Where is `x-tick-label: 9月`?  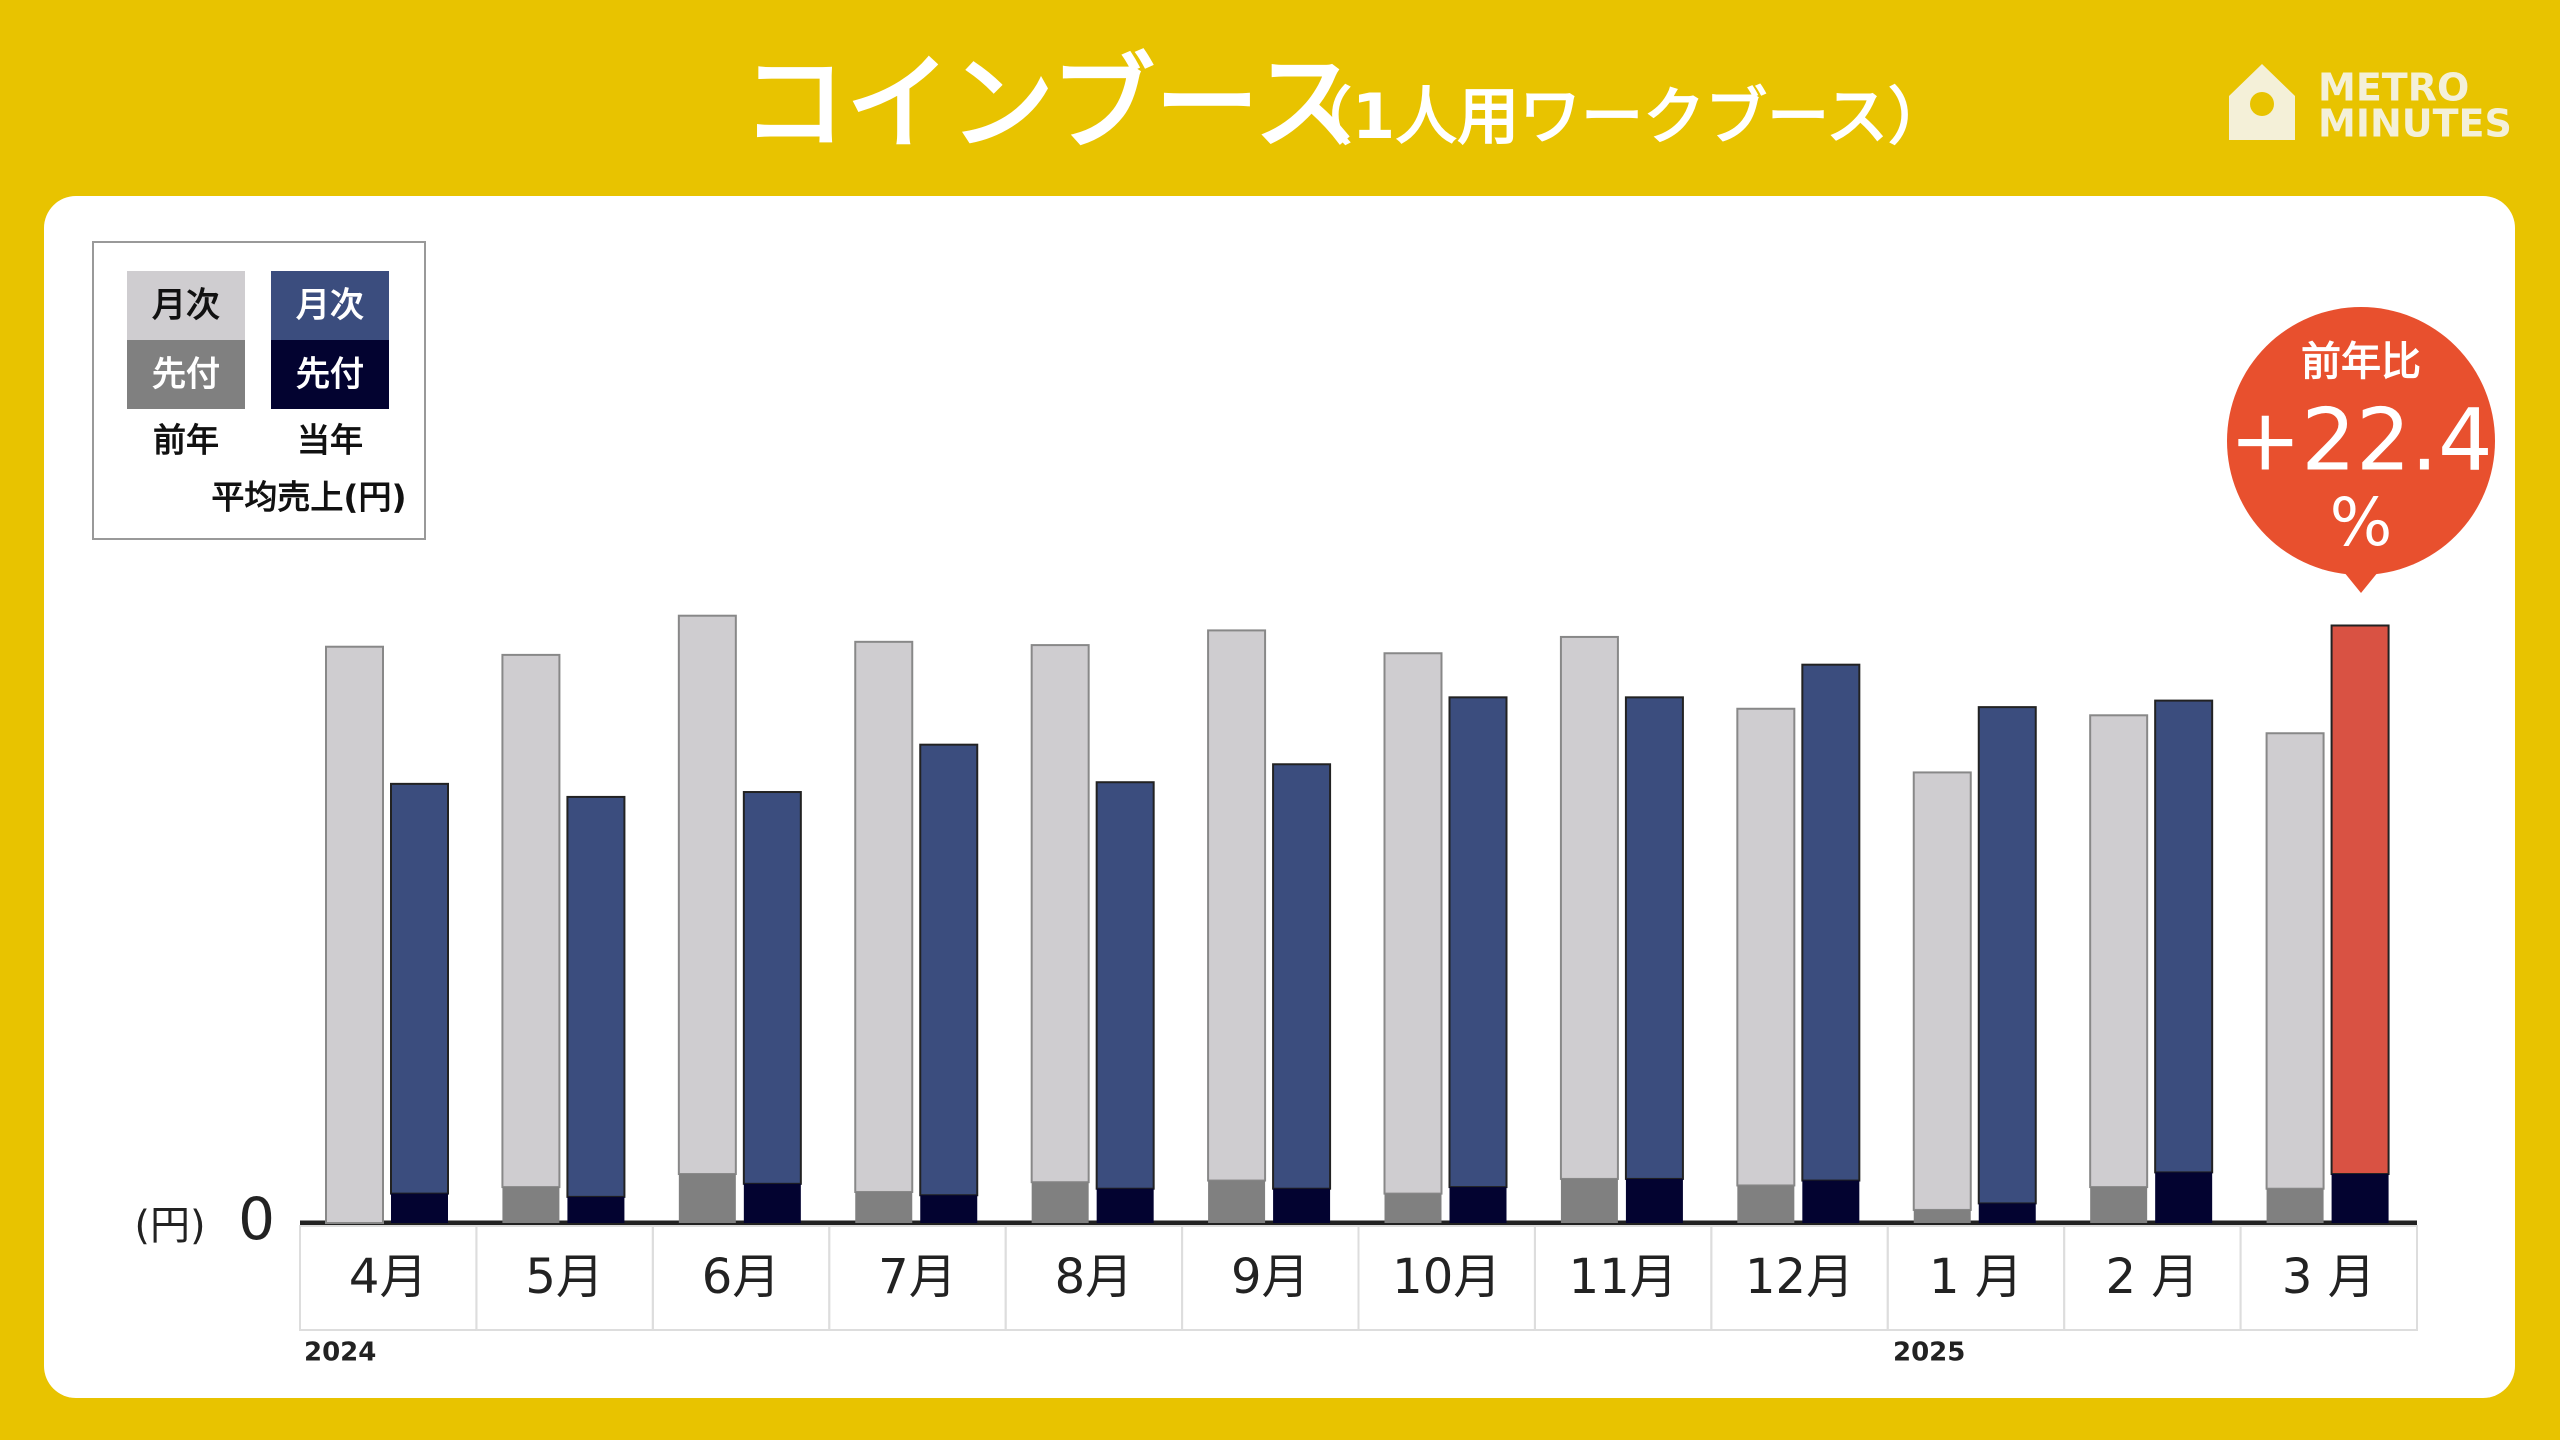 x-tick-label: 9月 is located at coordinates (1270, 1277).